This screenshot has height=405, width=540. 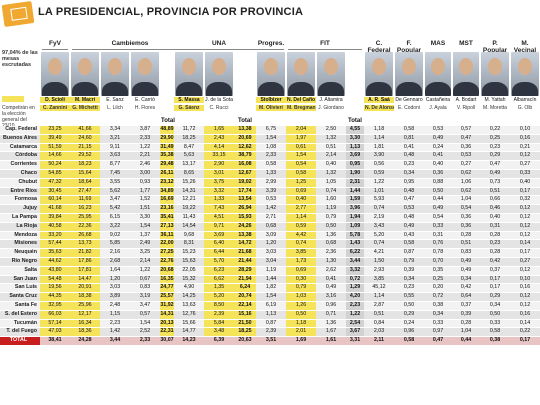 I want to click on result-cell: 0,71, so click(x=331, y=315).